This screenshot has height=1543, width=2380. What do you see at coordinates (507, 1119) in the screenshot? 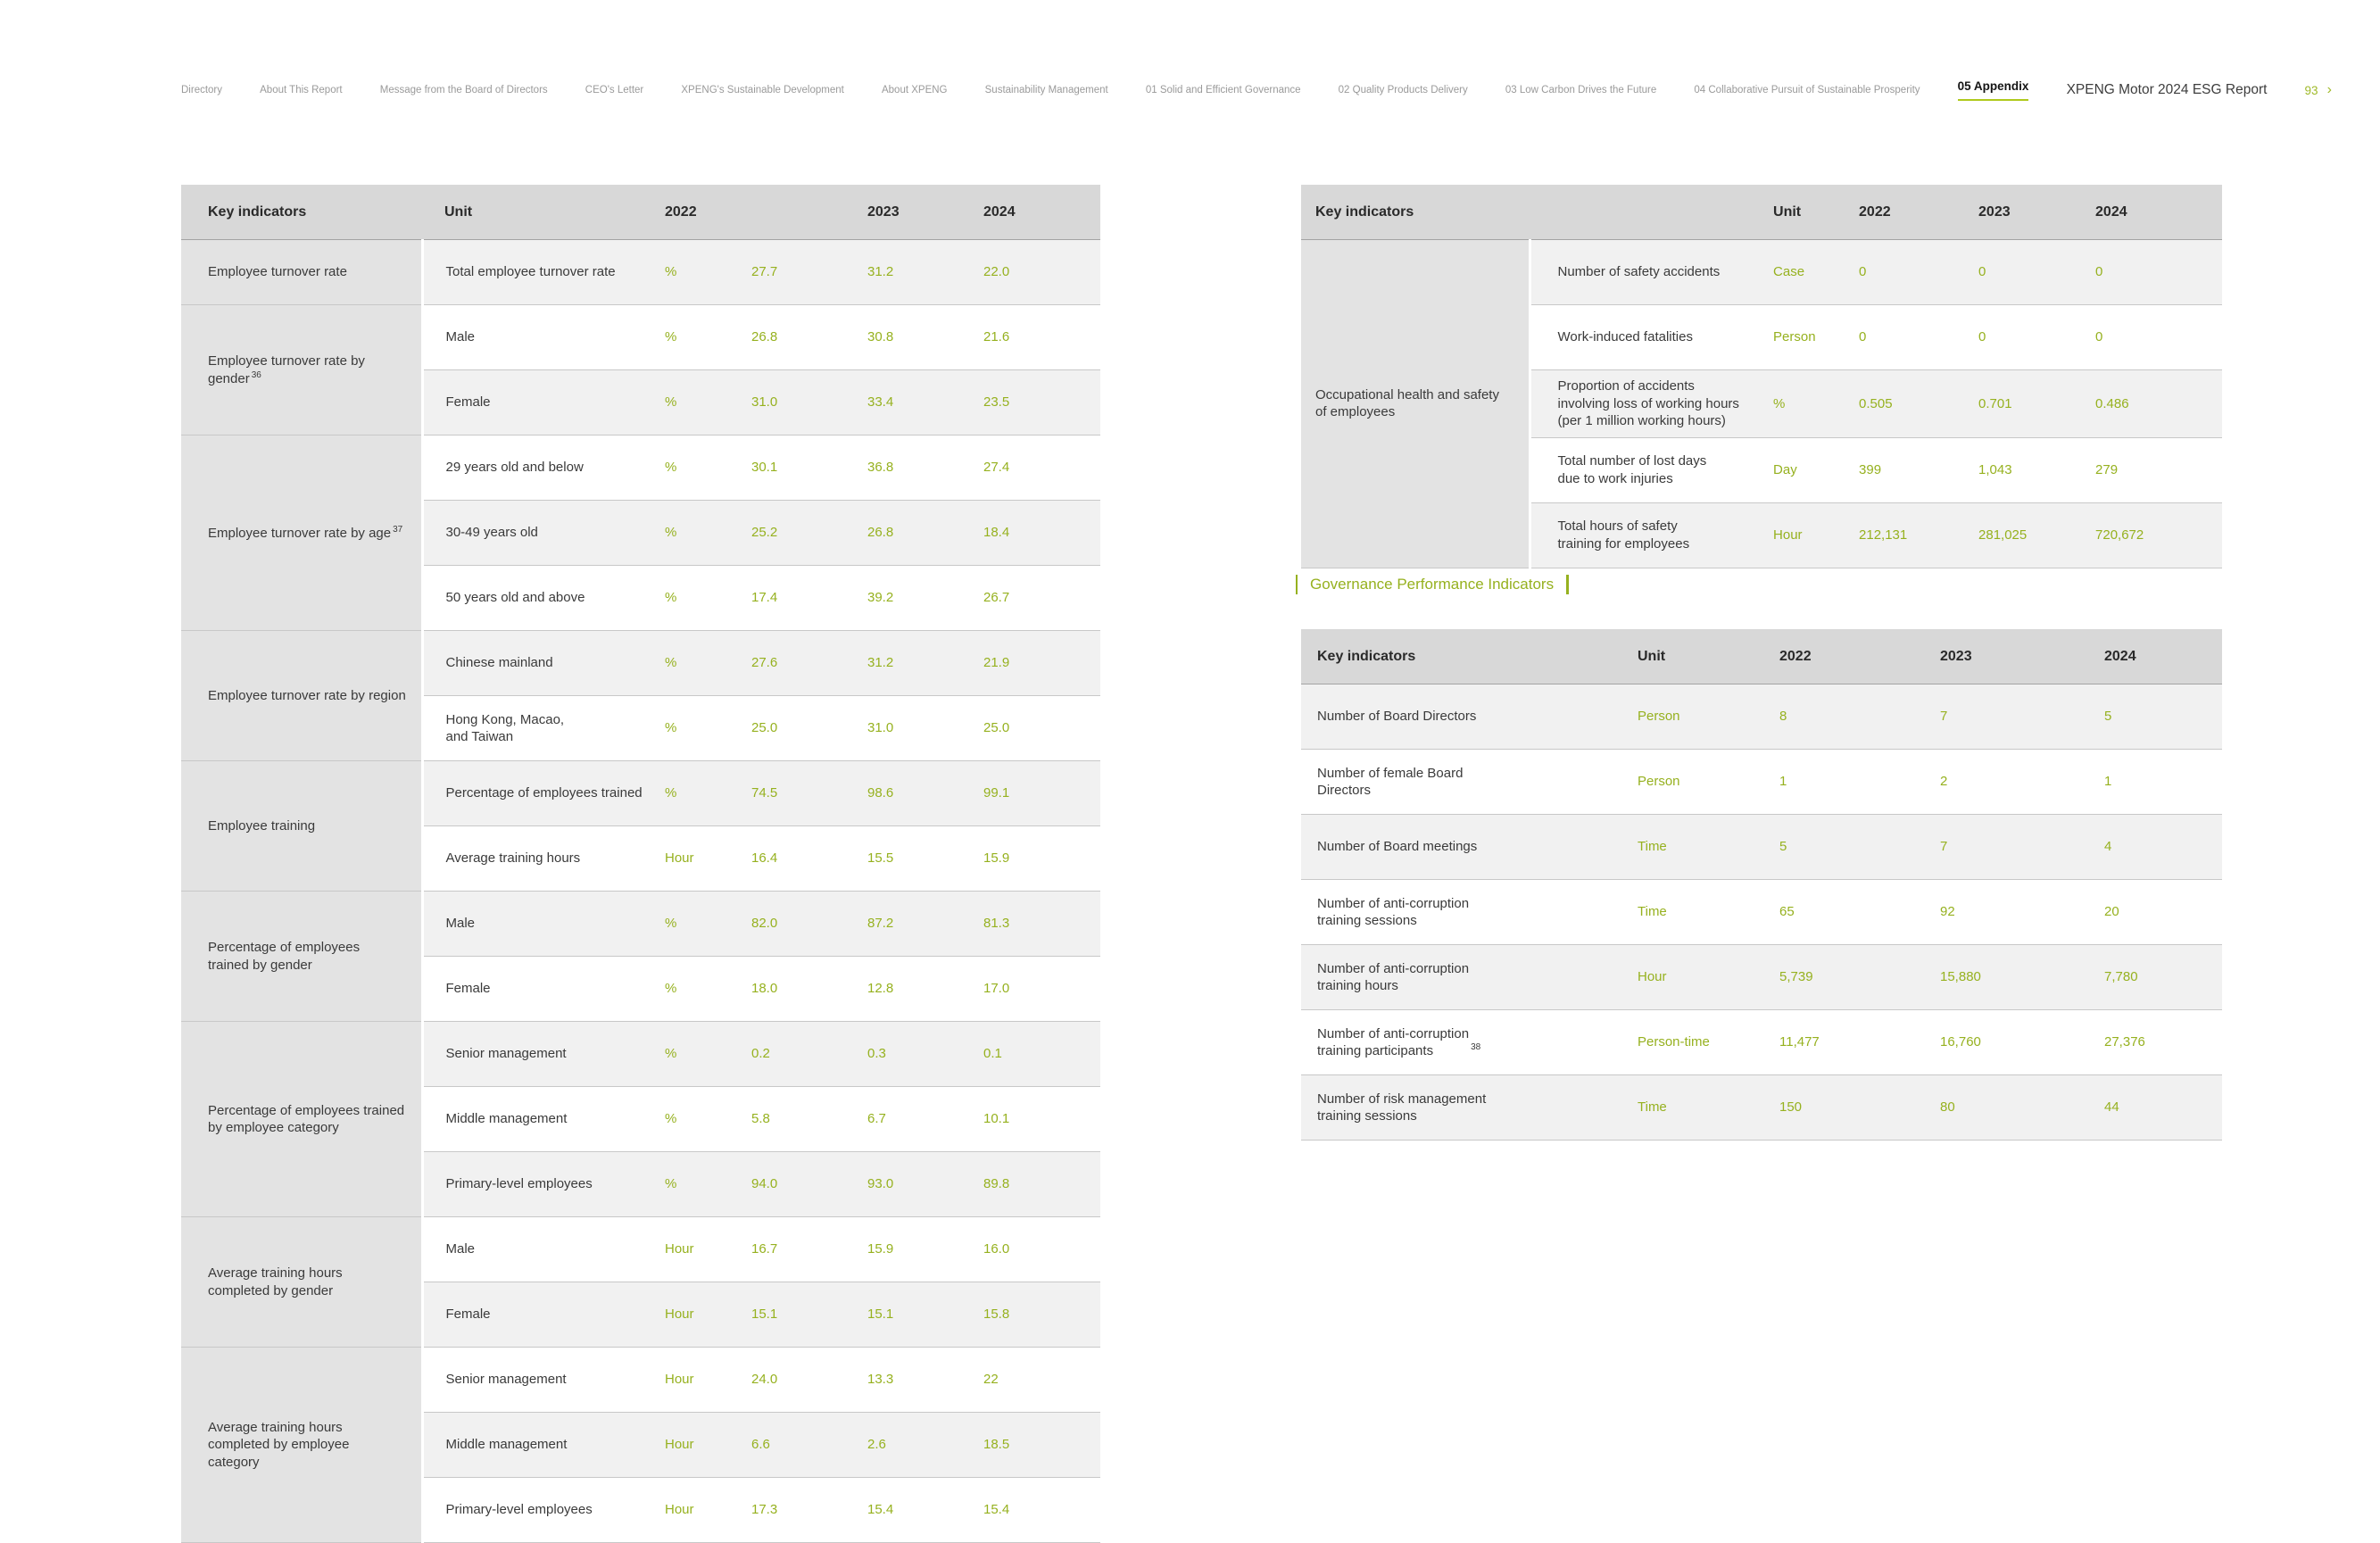
I see `indicator-cell-text: Middle management` at bounding box center [507, 1119].